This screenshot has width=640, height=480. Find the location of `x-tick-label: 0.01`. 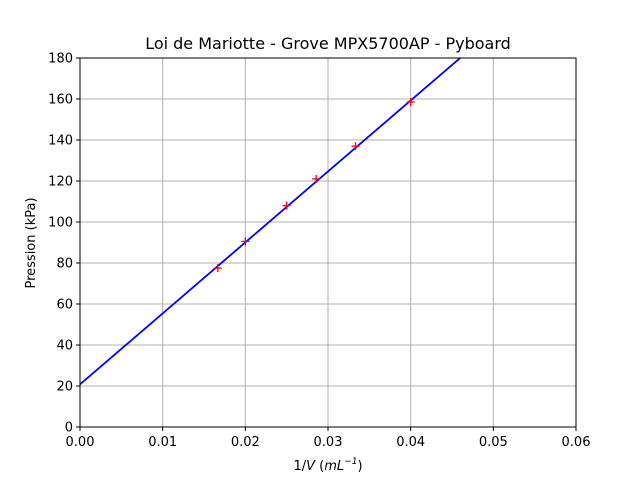

x-tick-label: 0.01 is located at coordinates (162, 442).